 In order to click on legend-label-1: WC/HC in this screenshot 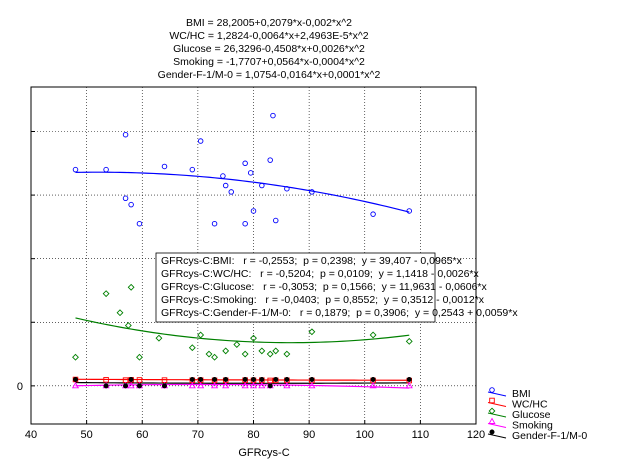, I will do `click(530, 405)`.